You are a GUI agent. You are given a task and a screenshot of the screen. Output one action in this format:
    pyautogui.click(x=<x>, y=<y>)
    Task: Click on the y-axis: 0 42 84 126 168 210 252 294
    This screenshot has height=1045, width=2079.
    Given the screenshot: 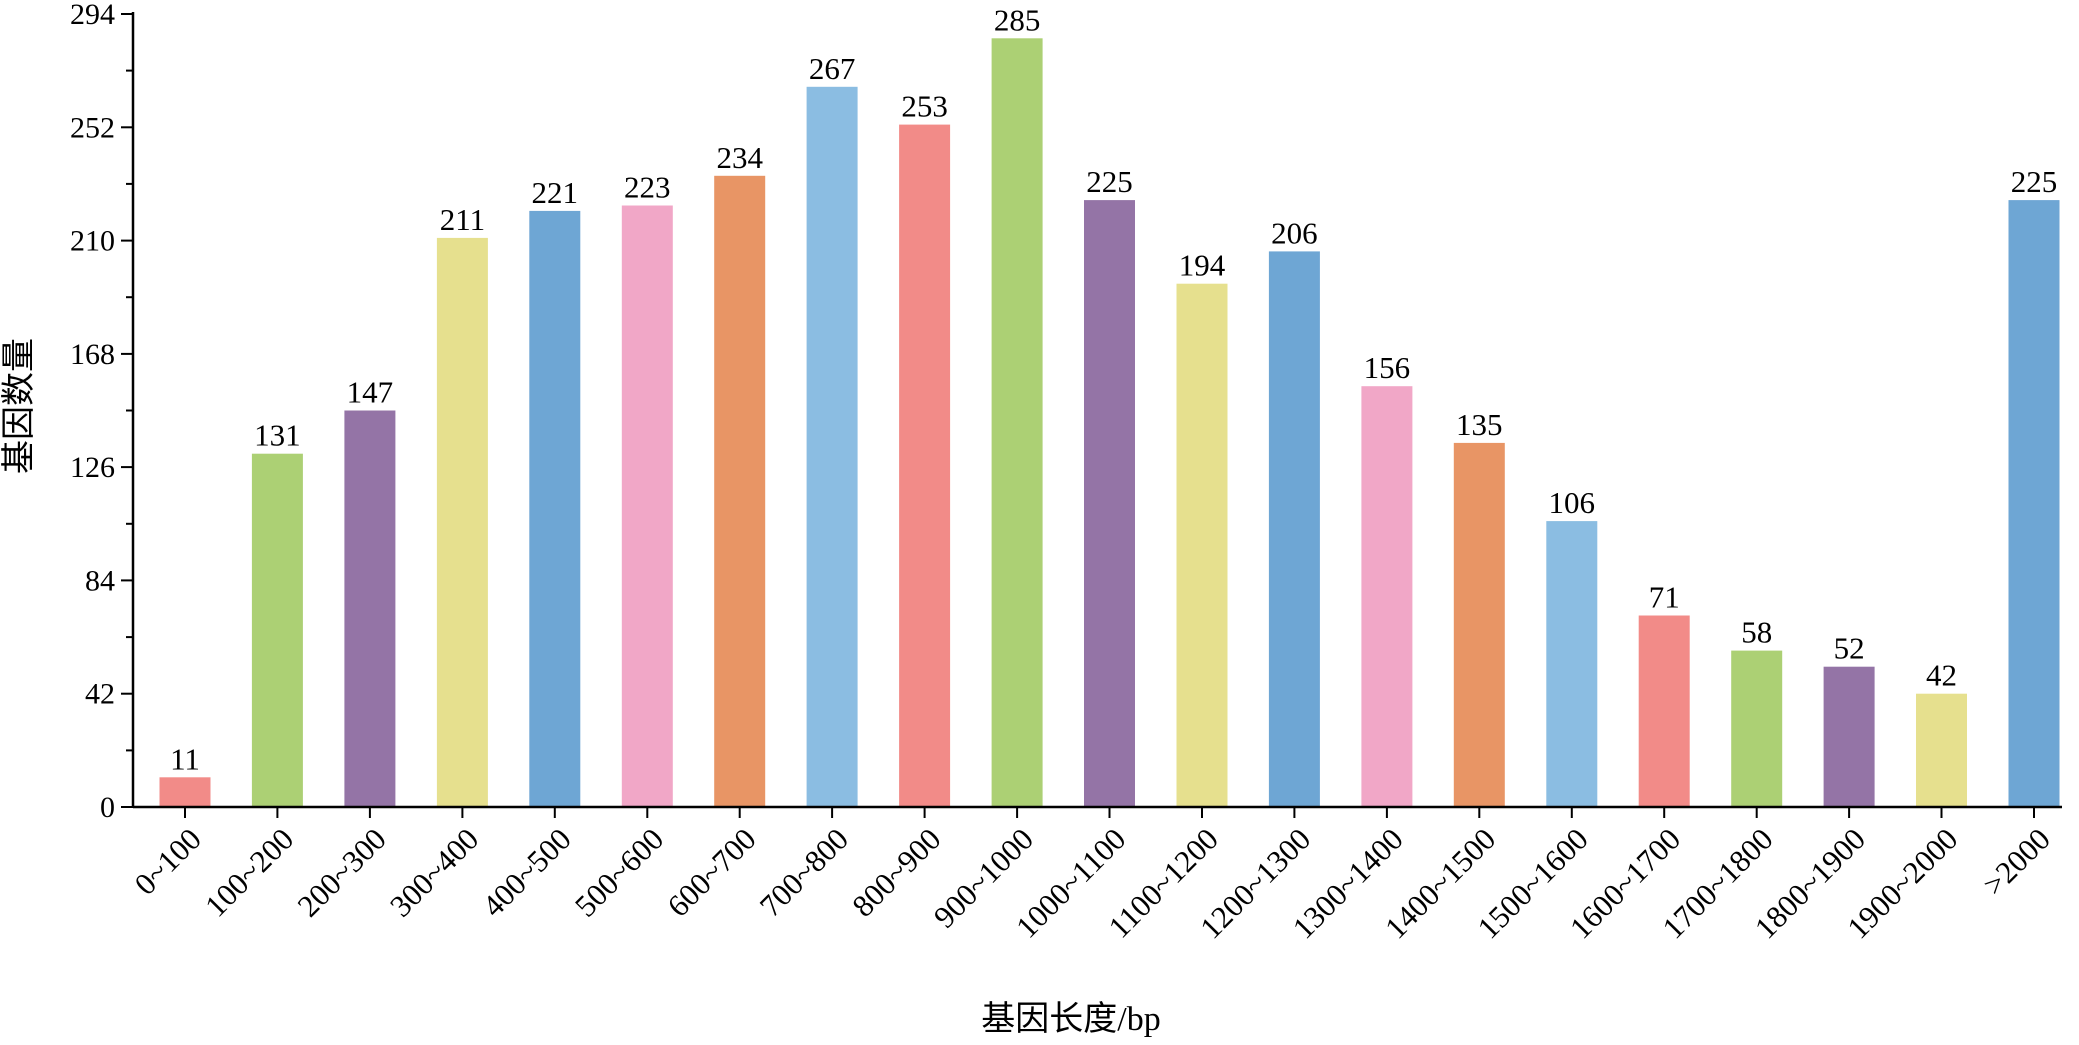 What is the action you would take?
    pyautogui.click(x=102, y=412)
    